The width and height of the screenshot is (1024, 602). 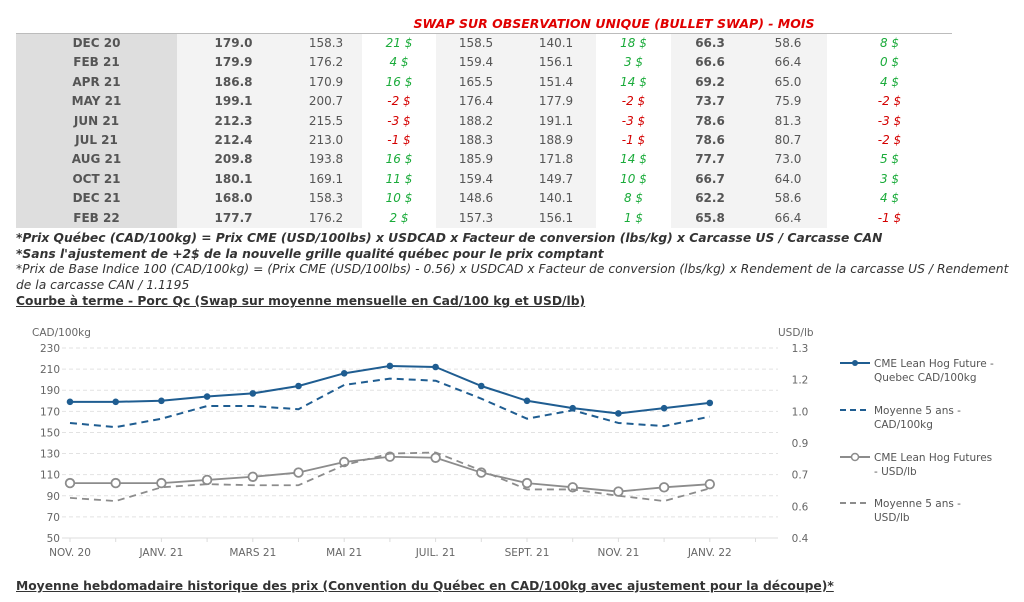 I want to click on legend-item: Moyenne 5 ans - USD/lb, so click(x=900, y=511).